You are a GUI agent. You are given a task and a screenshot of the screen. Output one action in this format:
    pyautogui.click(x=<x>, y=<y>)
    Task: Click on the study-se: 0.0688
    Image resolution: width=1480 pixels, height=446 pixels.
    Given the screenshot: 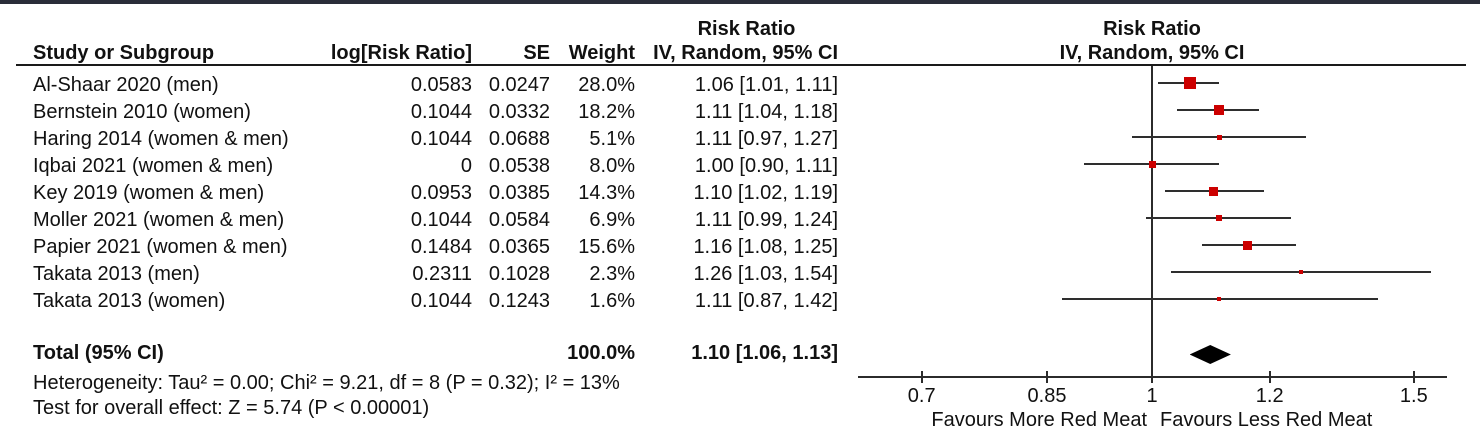 What is the action you would take?
    pyautogui.click(x=519, y=139)
    